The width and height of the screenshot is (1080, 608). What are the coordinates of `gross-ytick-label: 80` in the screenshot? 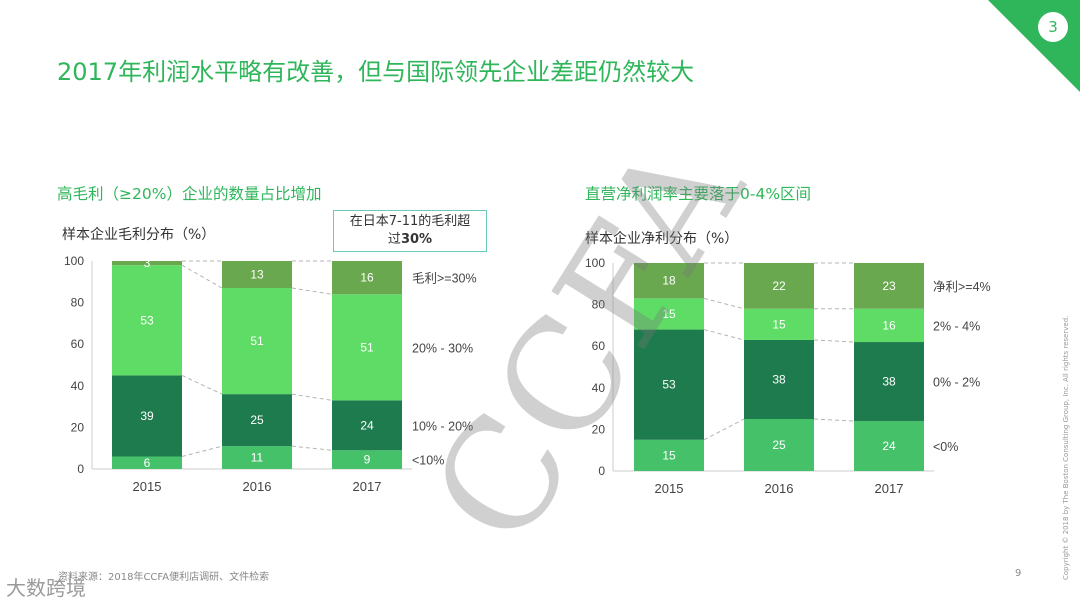 It's located at (78, 303).